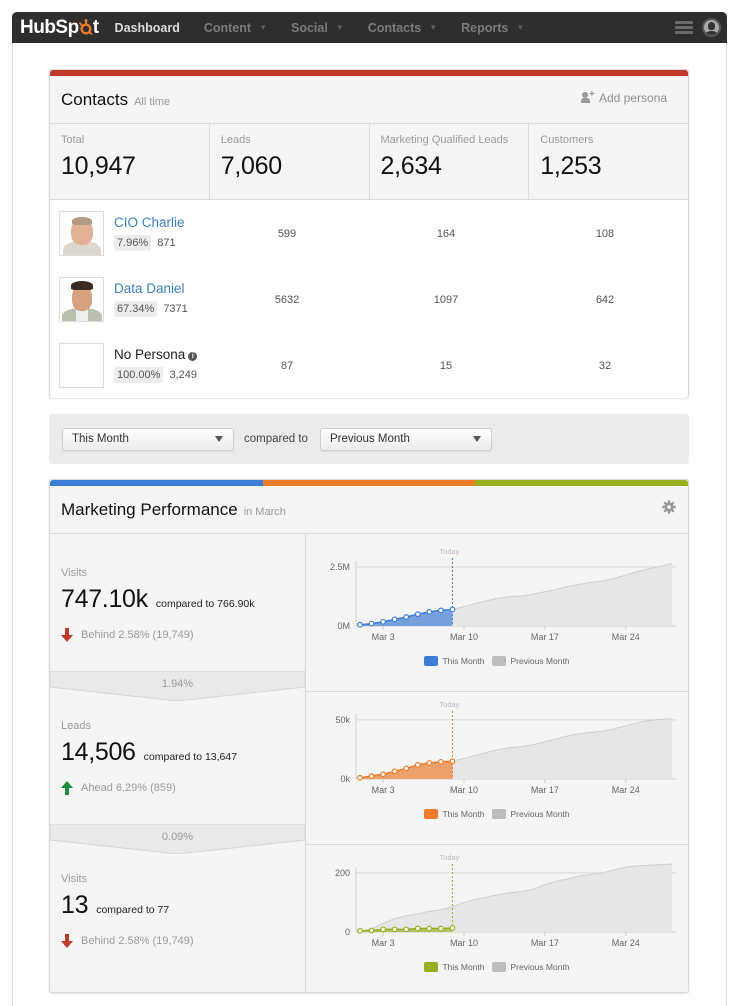 This screenshot has width=736, height=1006. Describe the element at coordinates (85, 27) in the screenshot. I see `sprocket-icon` at that location.